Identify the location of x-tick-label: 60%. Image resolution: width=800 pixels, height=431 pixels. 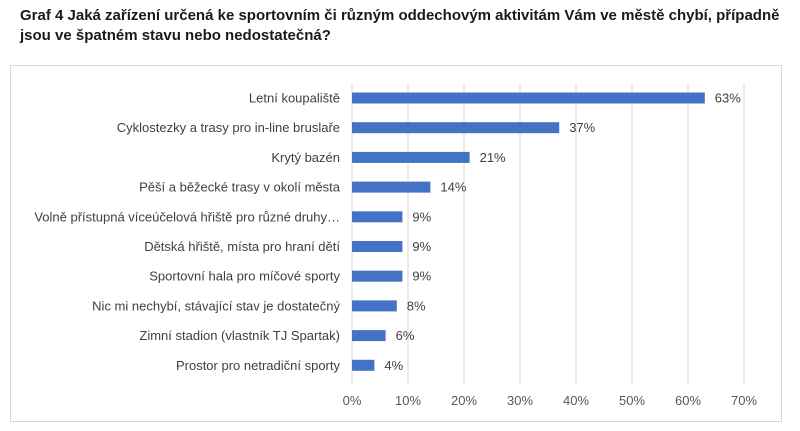
(688, 400).